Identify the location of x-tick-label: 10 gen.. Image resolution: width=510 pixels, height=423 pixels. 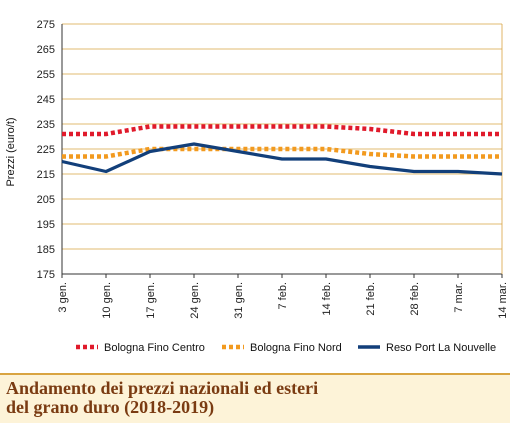
(107, 300).